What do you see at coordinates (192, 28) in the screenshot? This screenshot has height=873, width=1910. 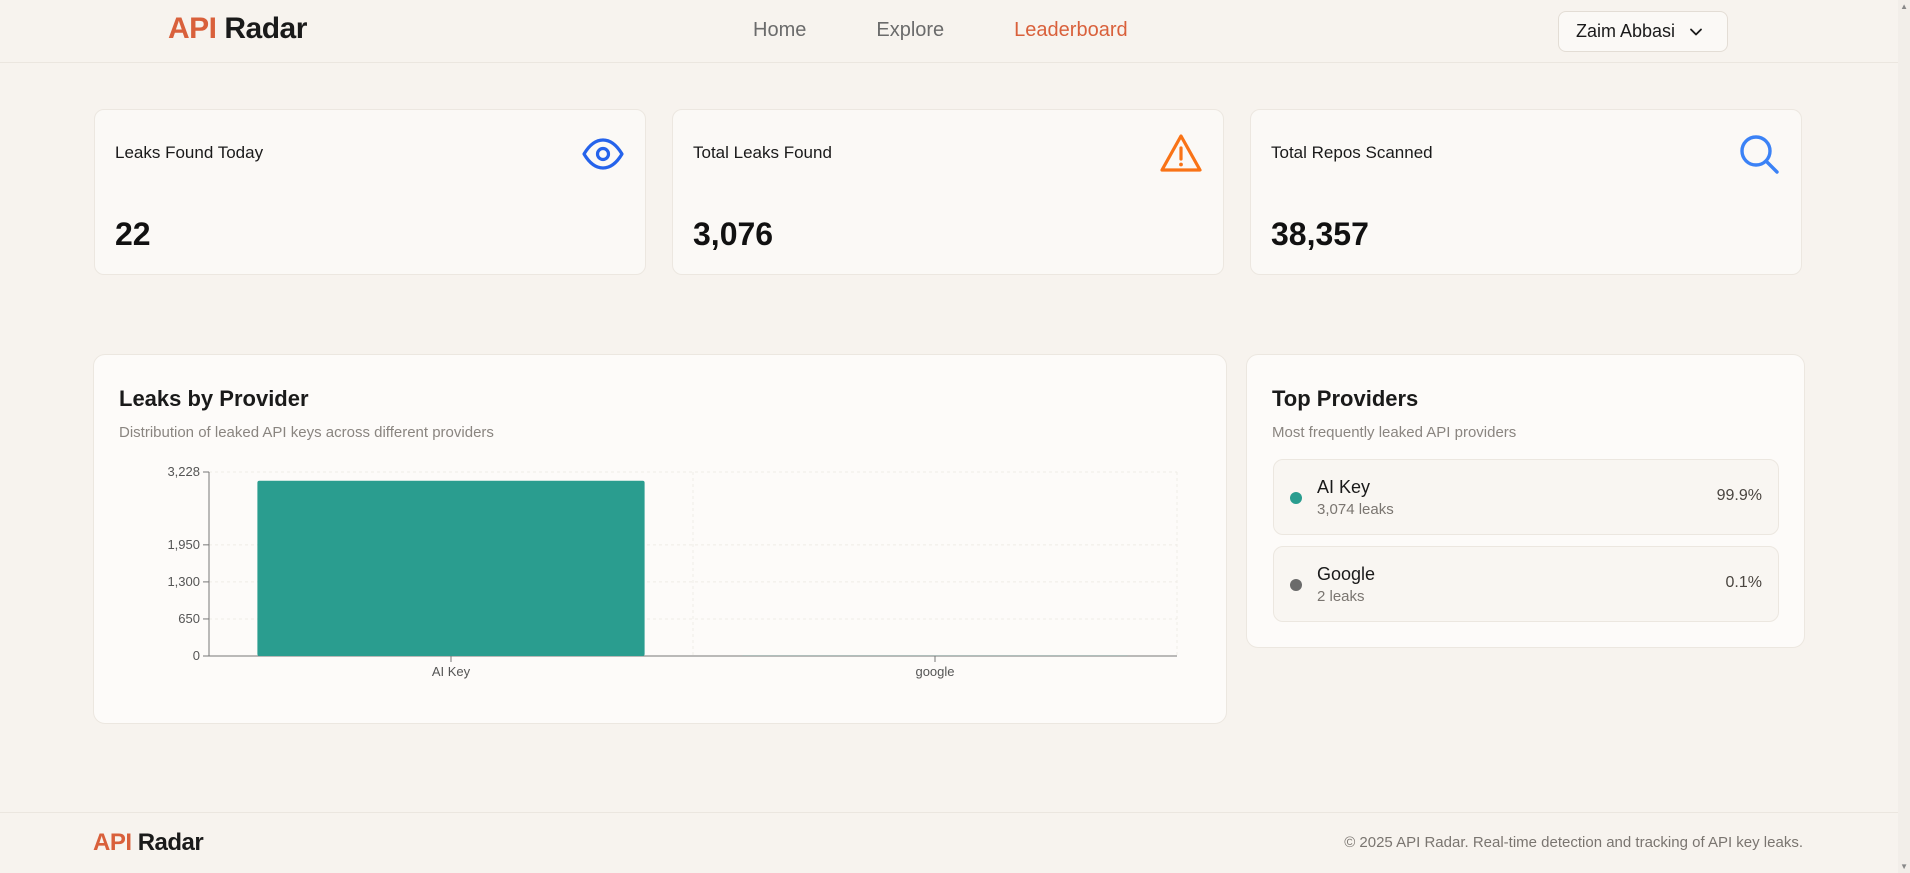 I see `logo-api-text: API` at bounding box center [192, 28].